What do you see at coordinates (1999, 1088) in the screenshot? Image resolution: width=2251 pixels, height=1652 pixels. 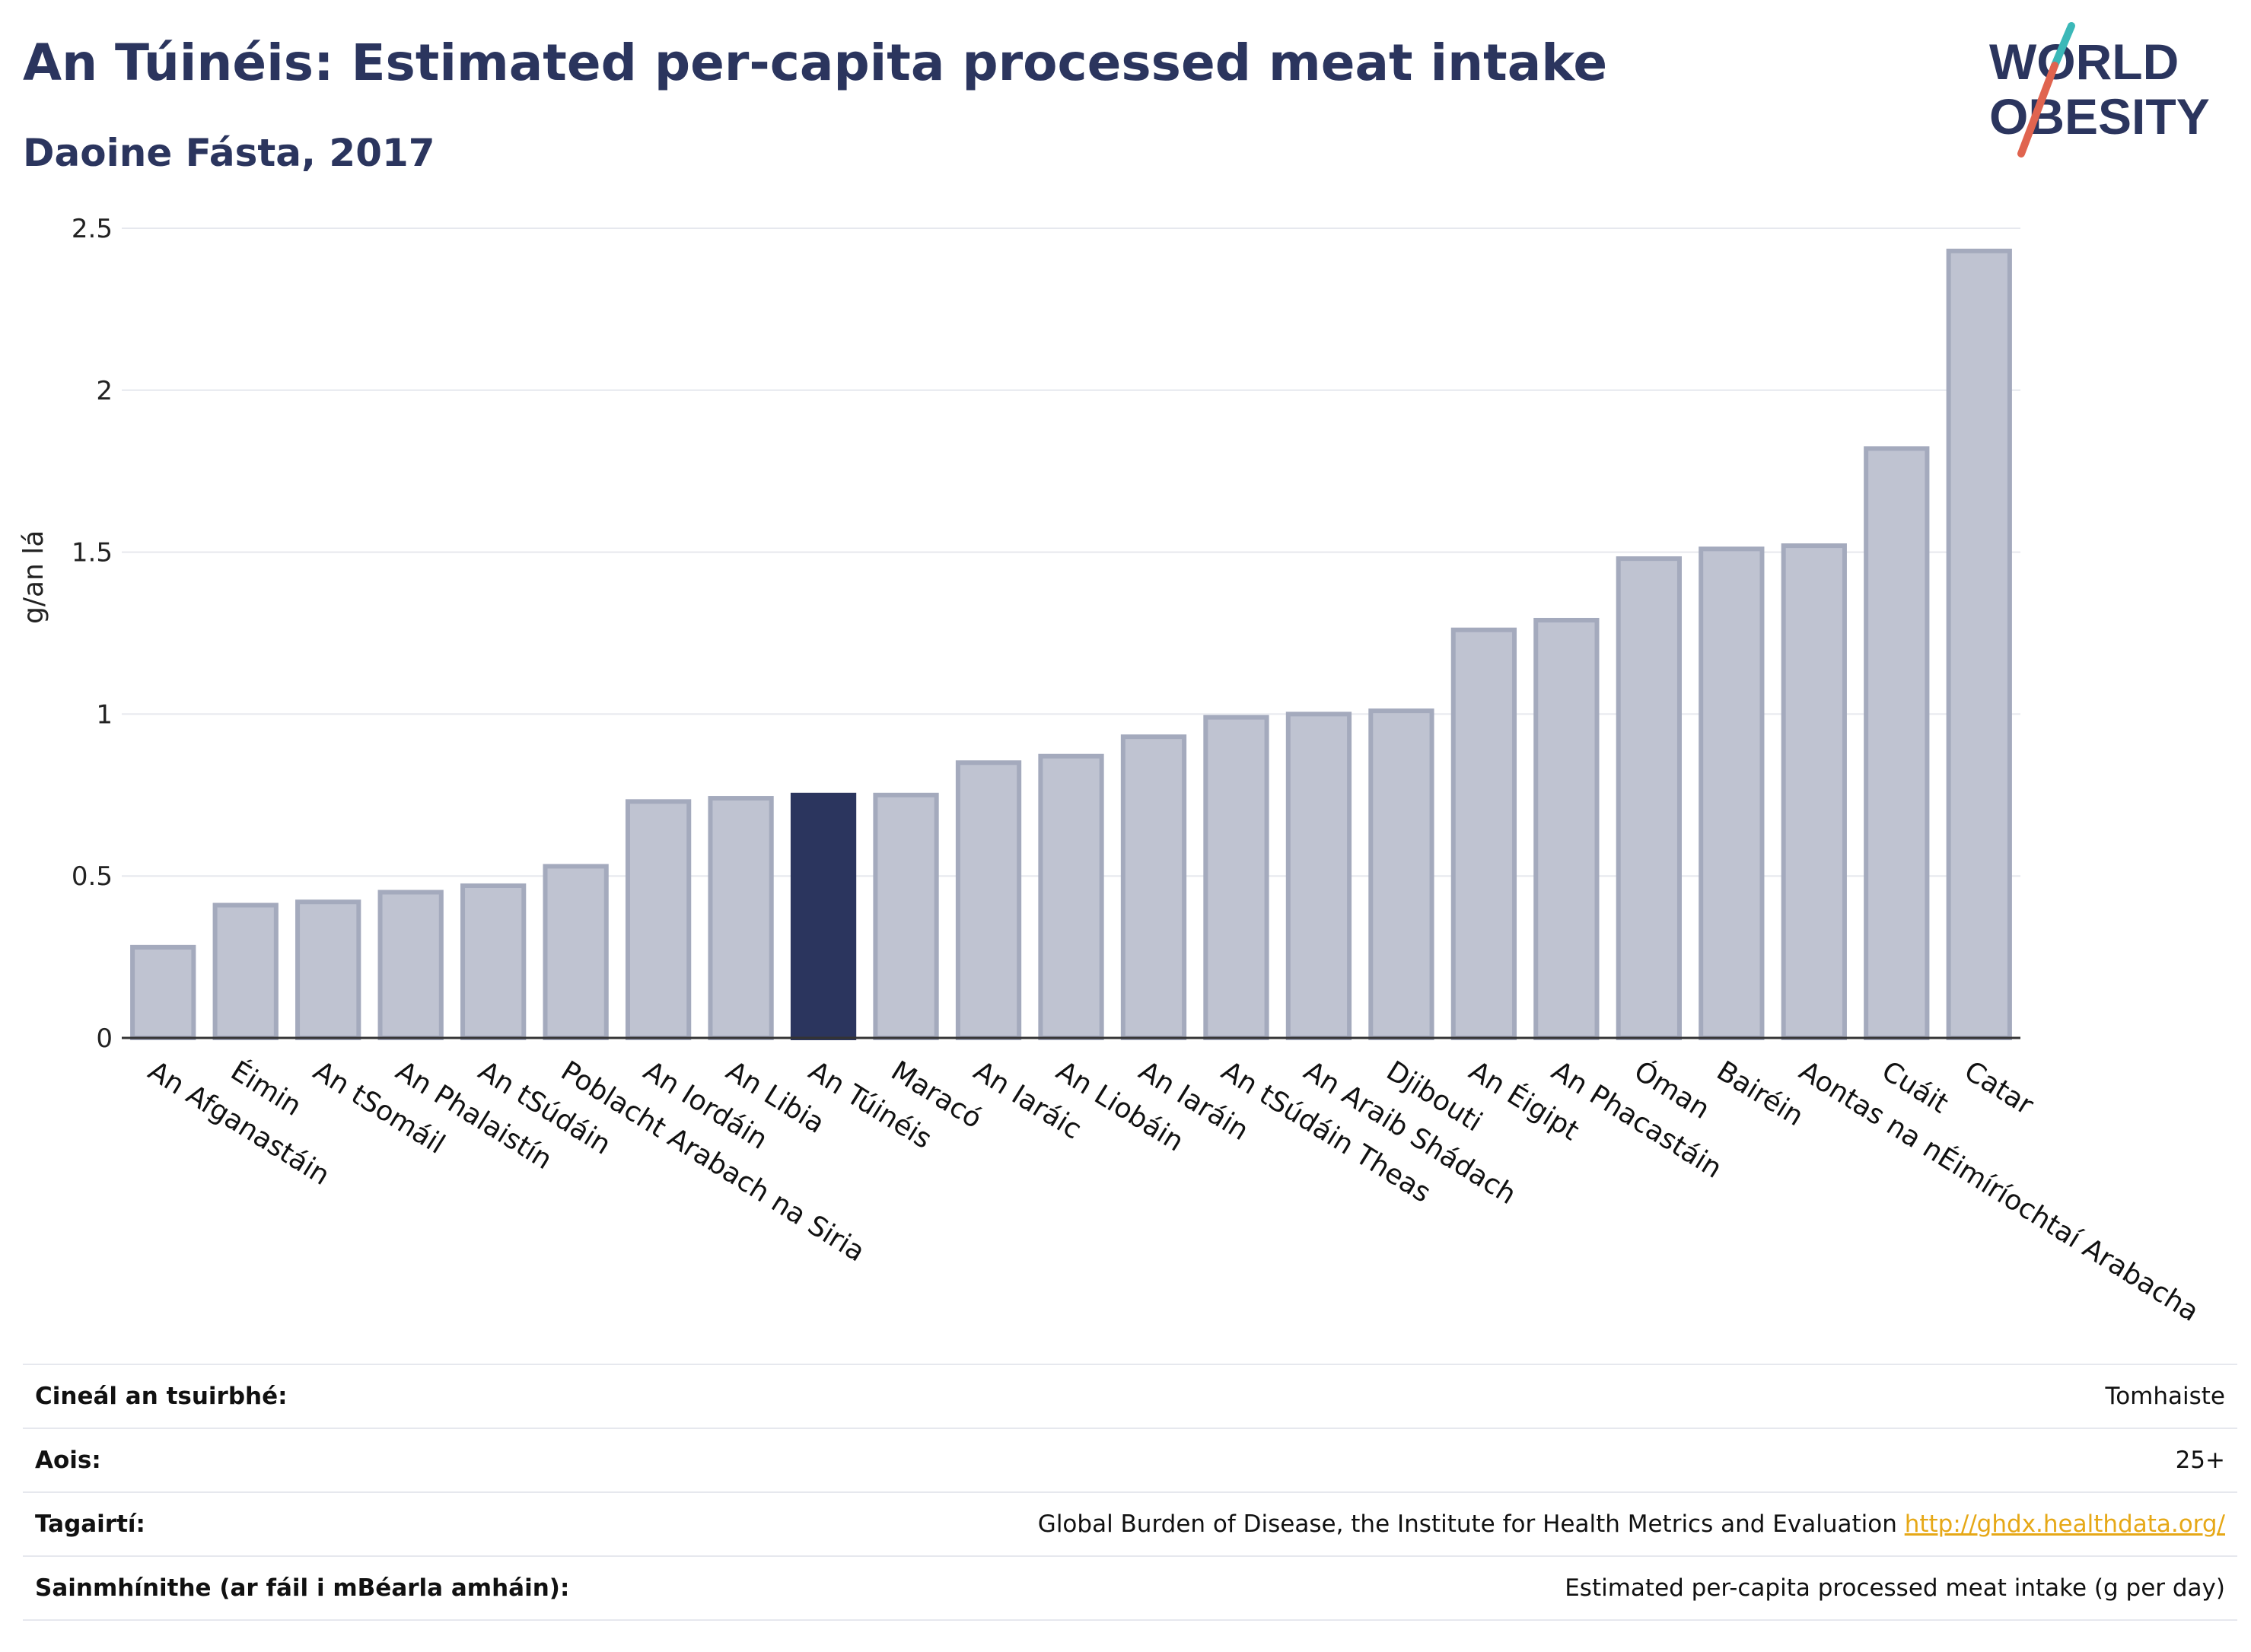 I see `x-tick-label: Catar` at bounding box center [1999, 1088].